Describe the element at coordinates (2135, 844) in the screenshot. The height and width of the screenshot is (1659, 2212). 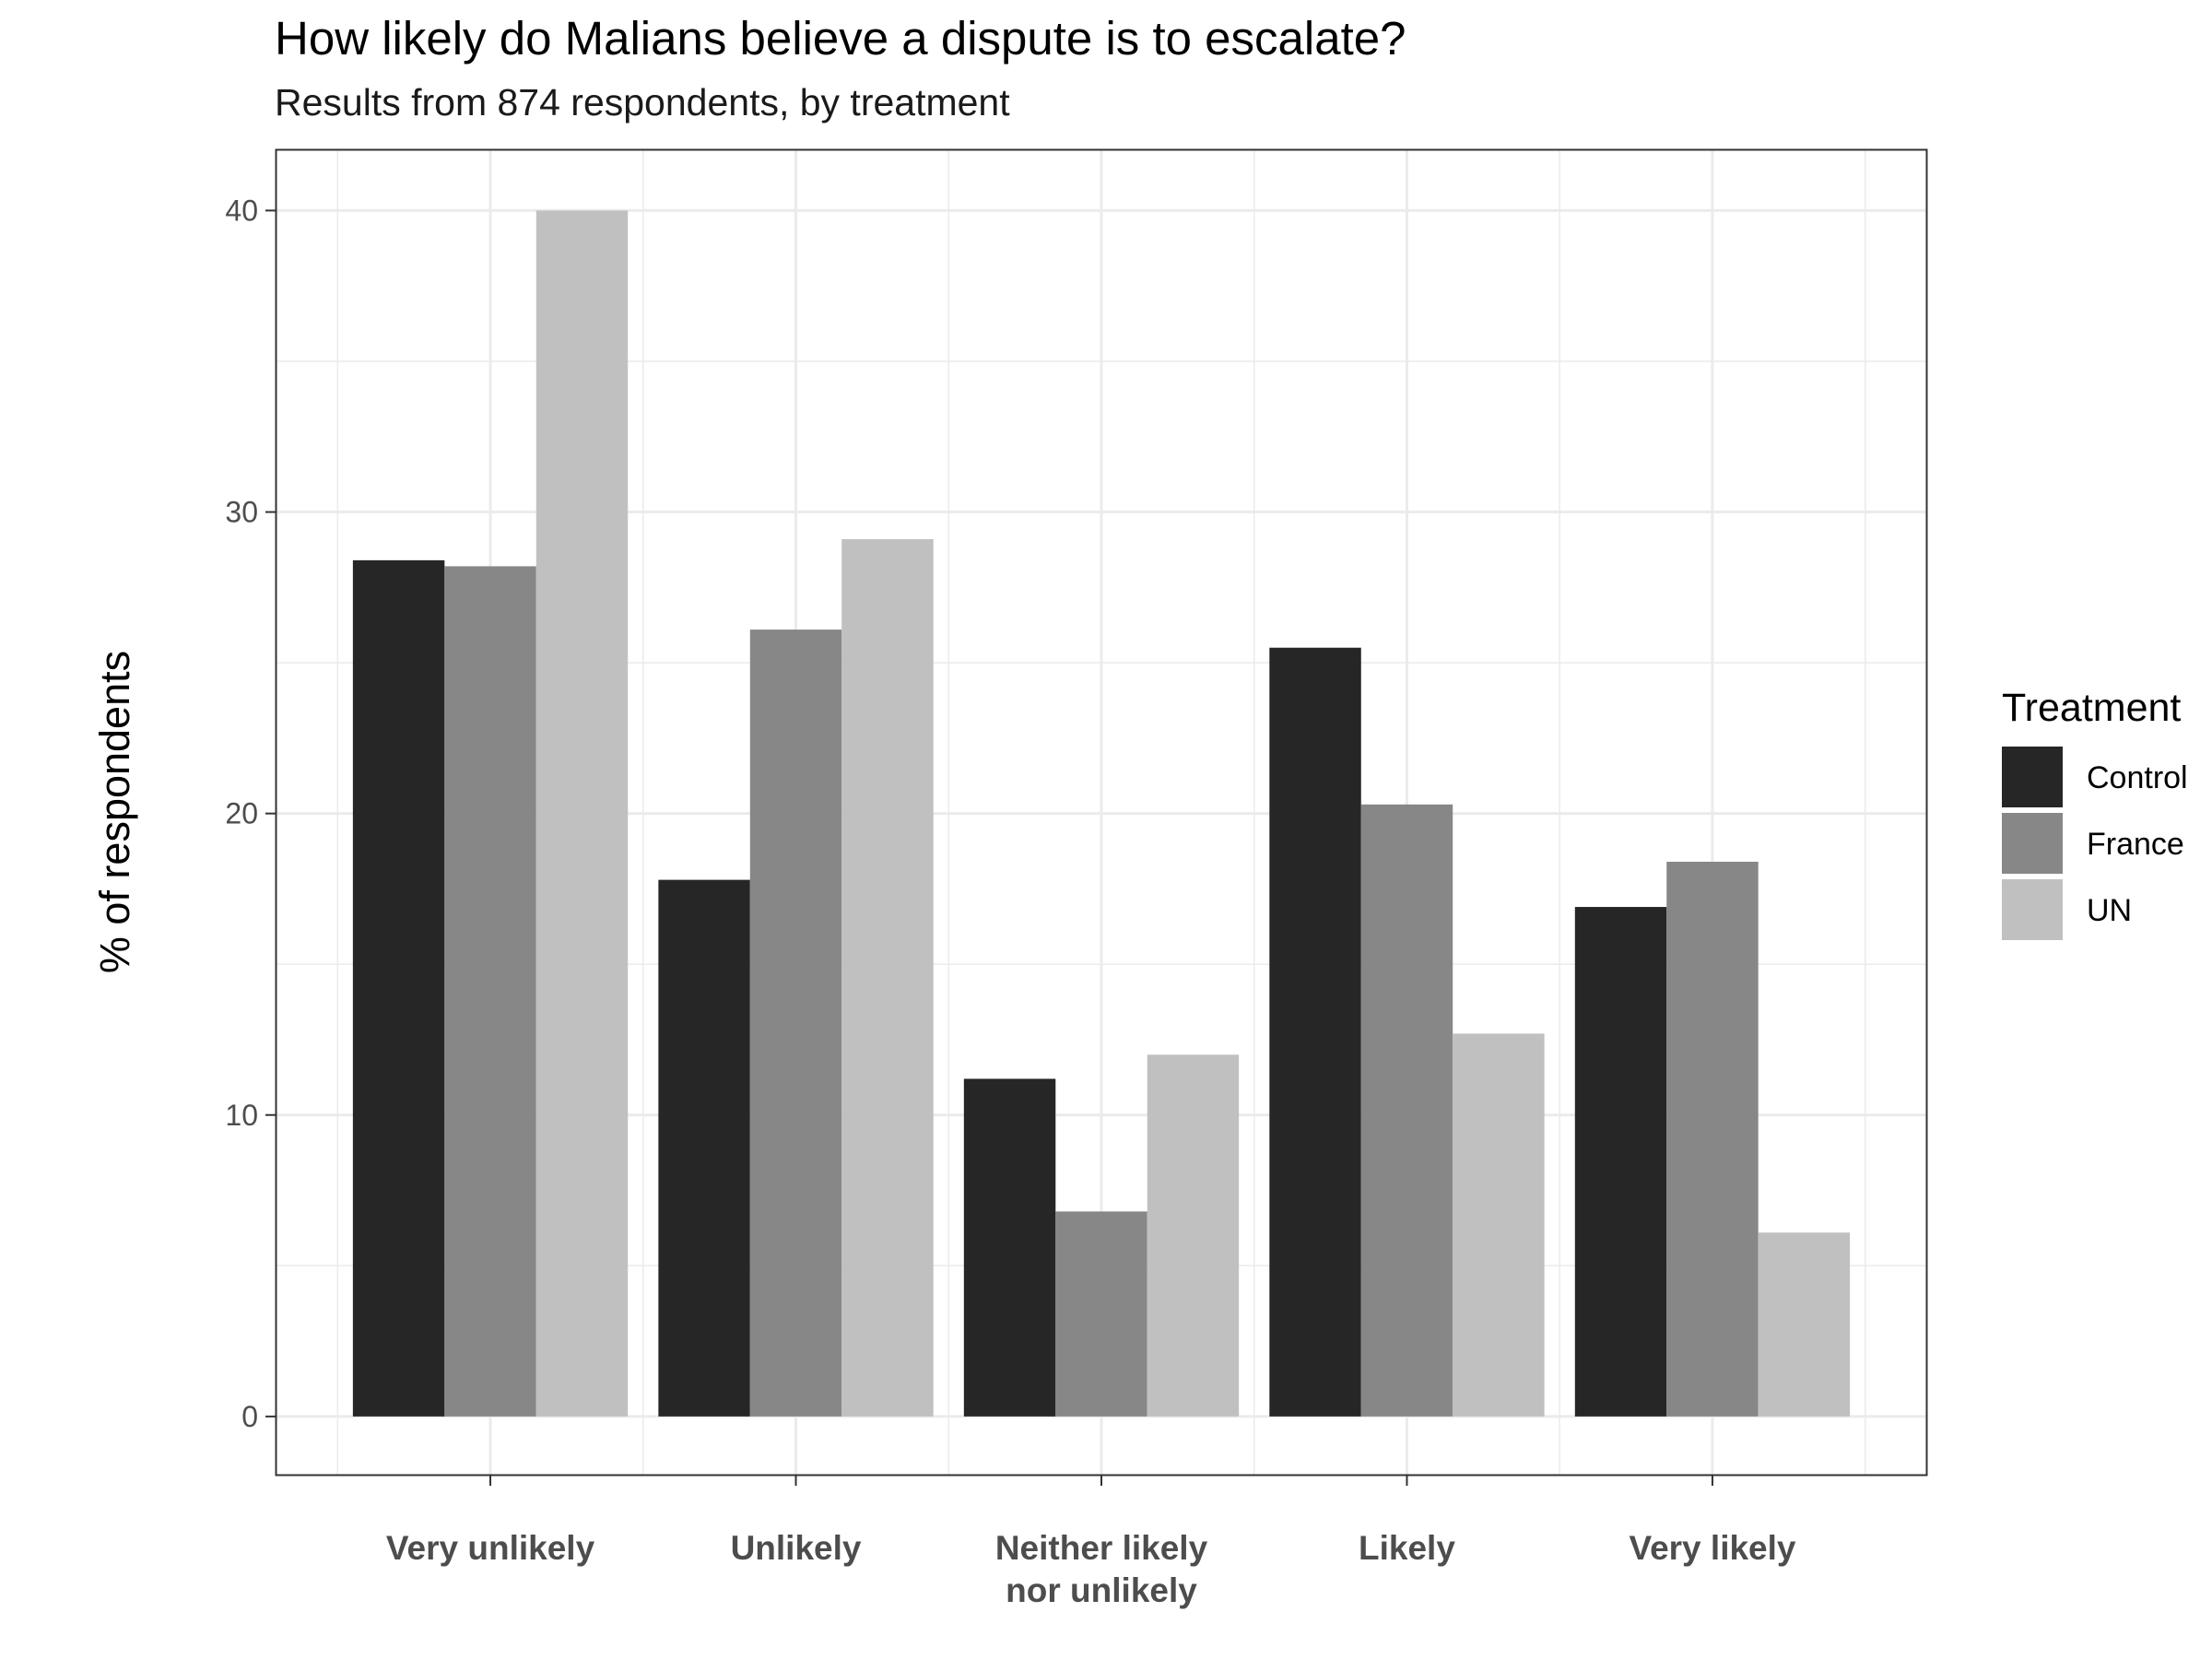
I see `legend-label-france: France` at that location.